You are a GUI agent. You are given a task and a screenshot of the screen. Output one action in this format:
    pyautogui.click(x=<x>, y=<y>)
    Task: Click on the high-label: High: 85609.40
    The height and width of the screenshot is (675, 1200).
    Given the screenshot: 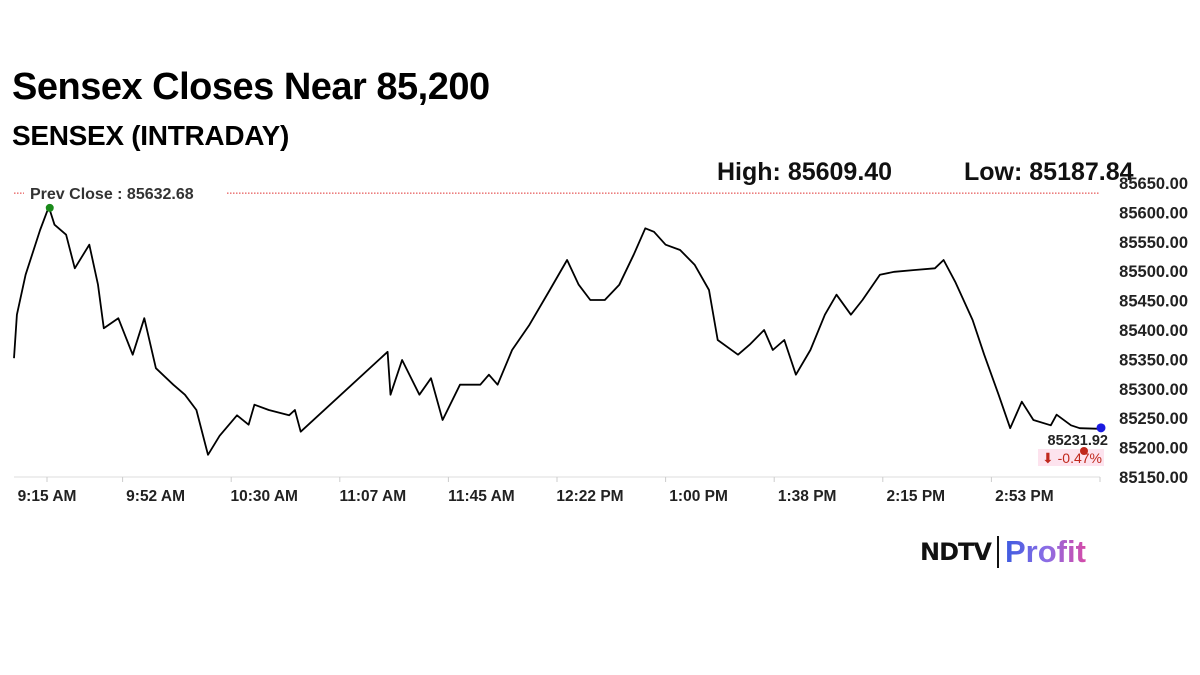 What is the action you would take?
    pyautogui.click(x=805, y=172)
    